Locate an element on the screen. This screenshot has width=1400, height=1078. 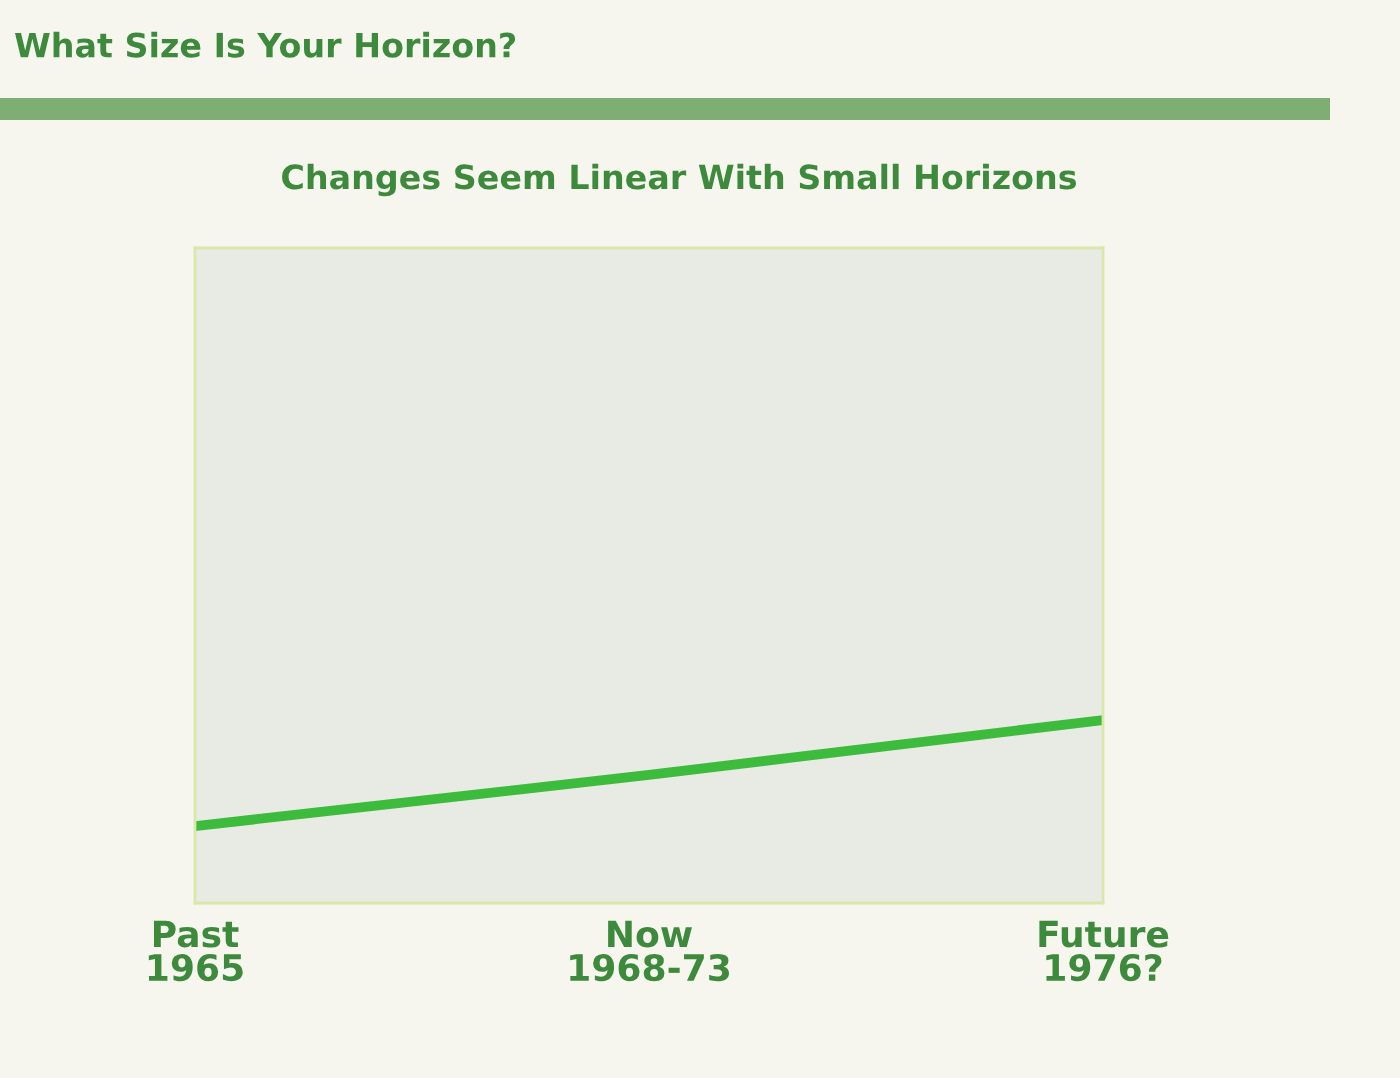
x-tick-label: Future 1976? is located at coordinates (1104, 951).